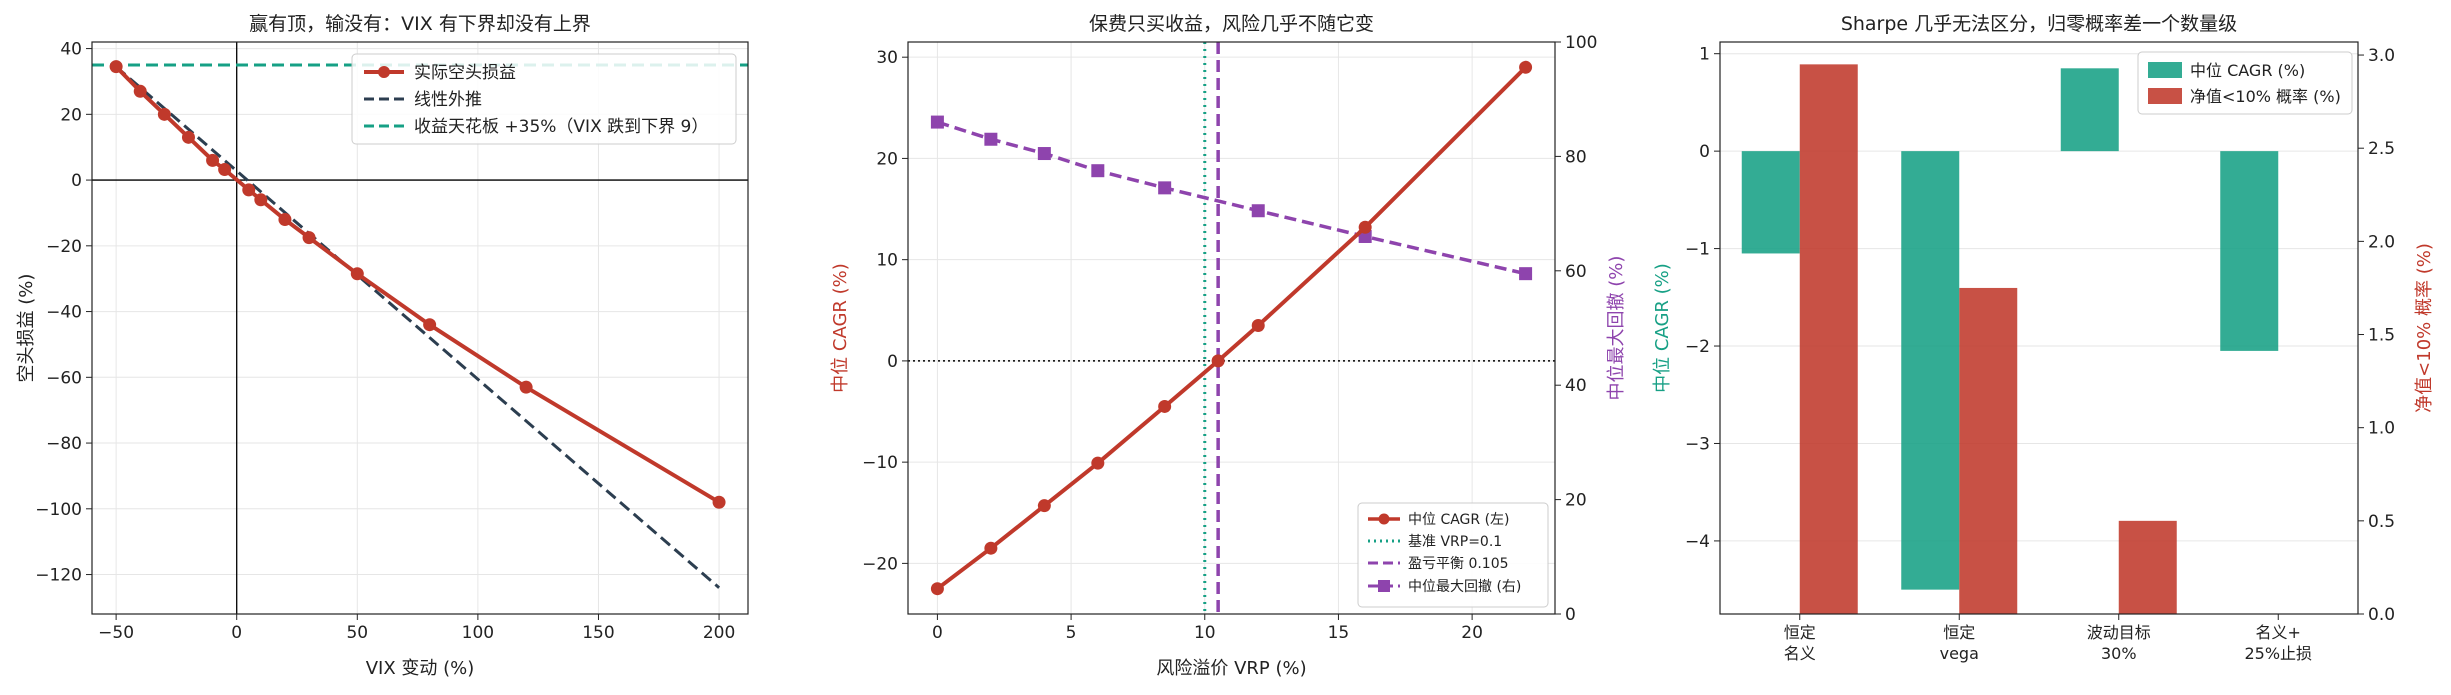 The image size is (2451, 695). I want to click on y-right-tick-label: 2.0, so click(2381, 242).